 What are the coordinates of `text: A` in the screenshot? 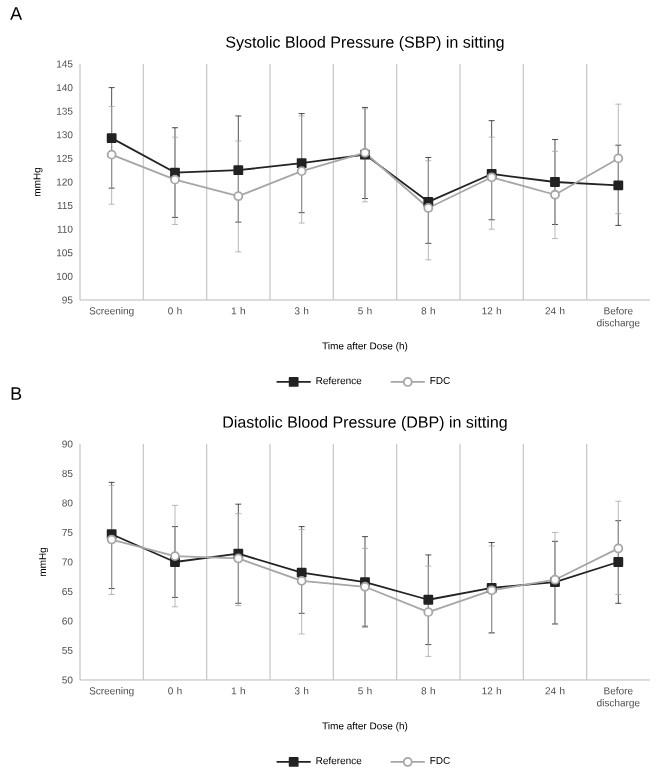 It's located at (16, 13).